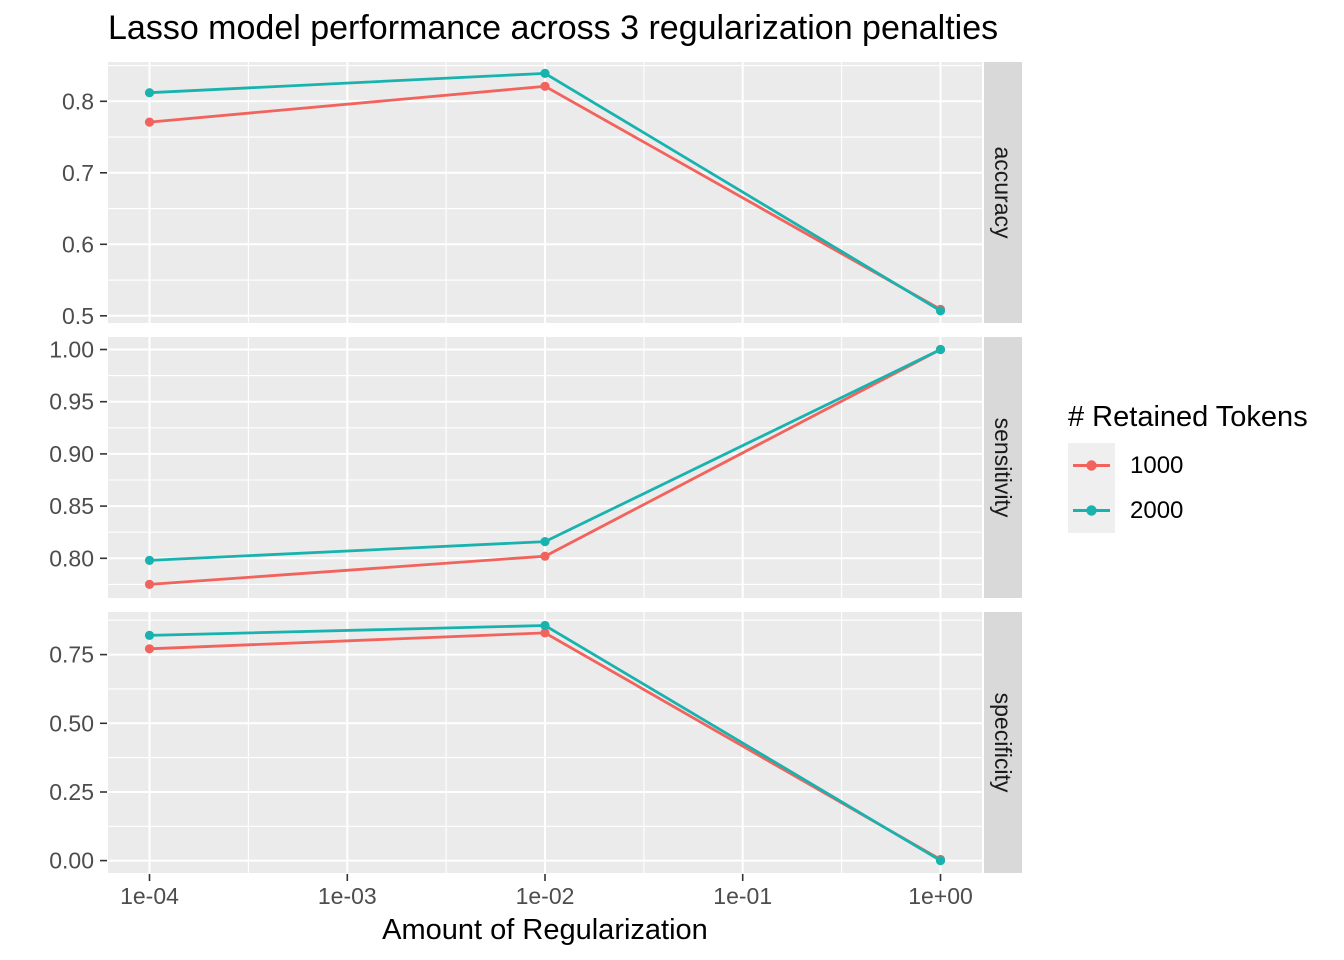 The height and width of the screenshot is (960, 1344). Describe the element at coordinates (940, 896) in the screenshot. I see `x-tick-label: 1e+00` at that location.